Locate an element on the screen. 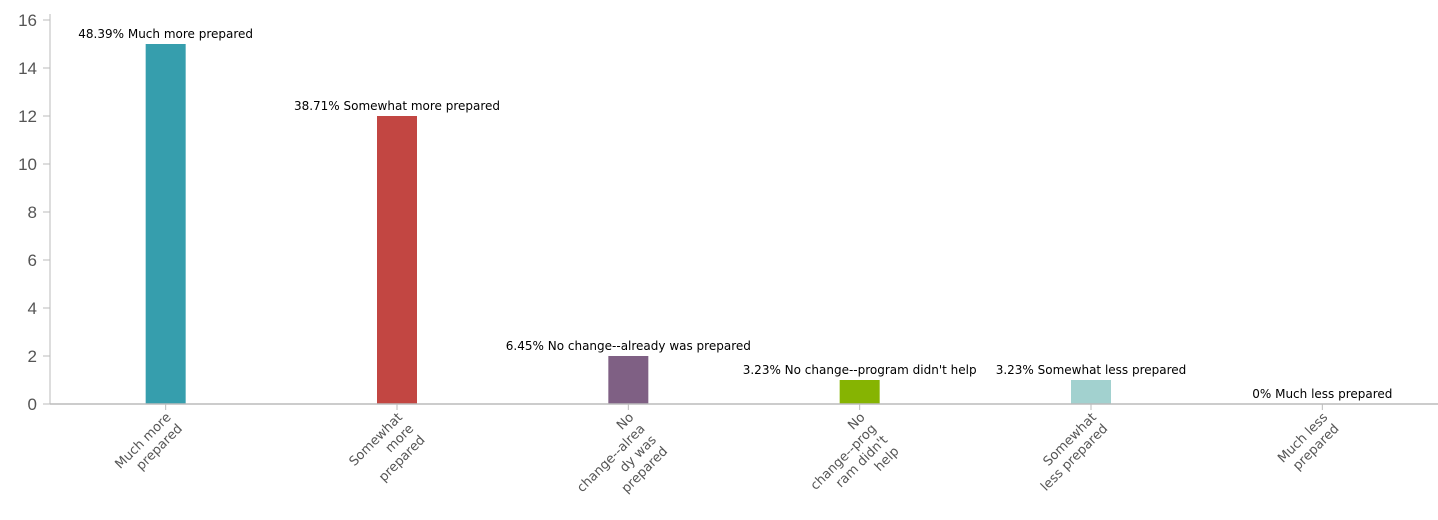  y-tick-label: 16 is located at coordinates (27, 20).